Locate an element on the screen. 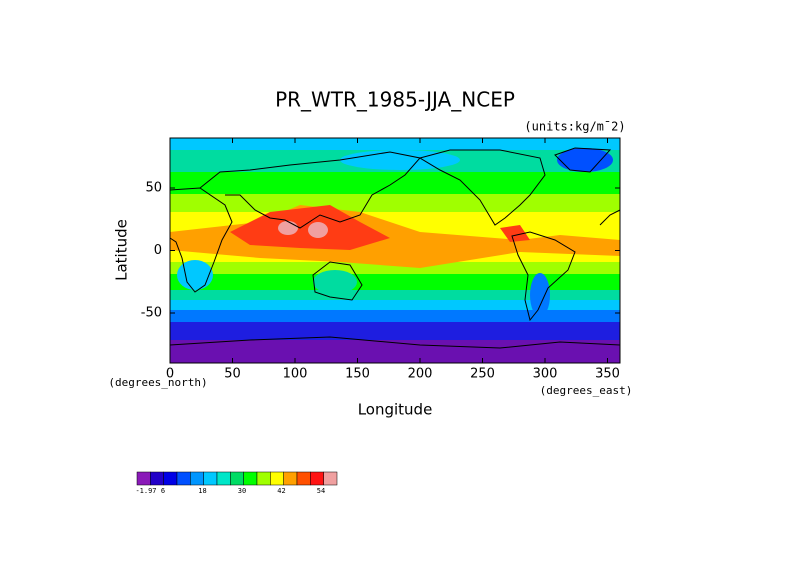 The width and height of the screenshot is (789, 562). x-axis-label: Longitude is located at coordinates (395, 410).